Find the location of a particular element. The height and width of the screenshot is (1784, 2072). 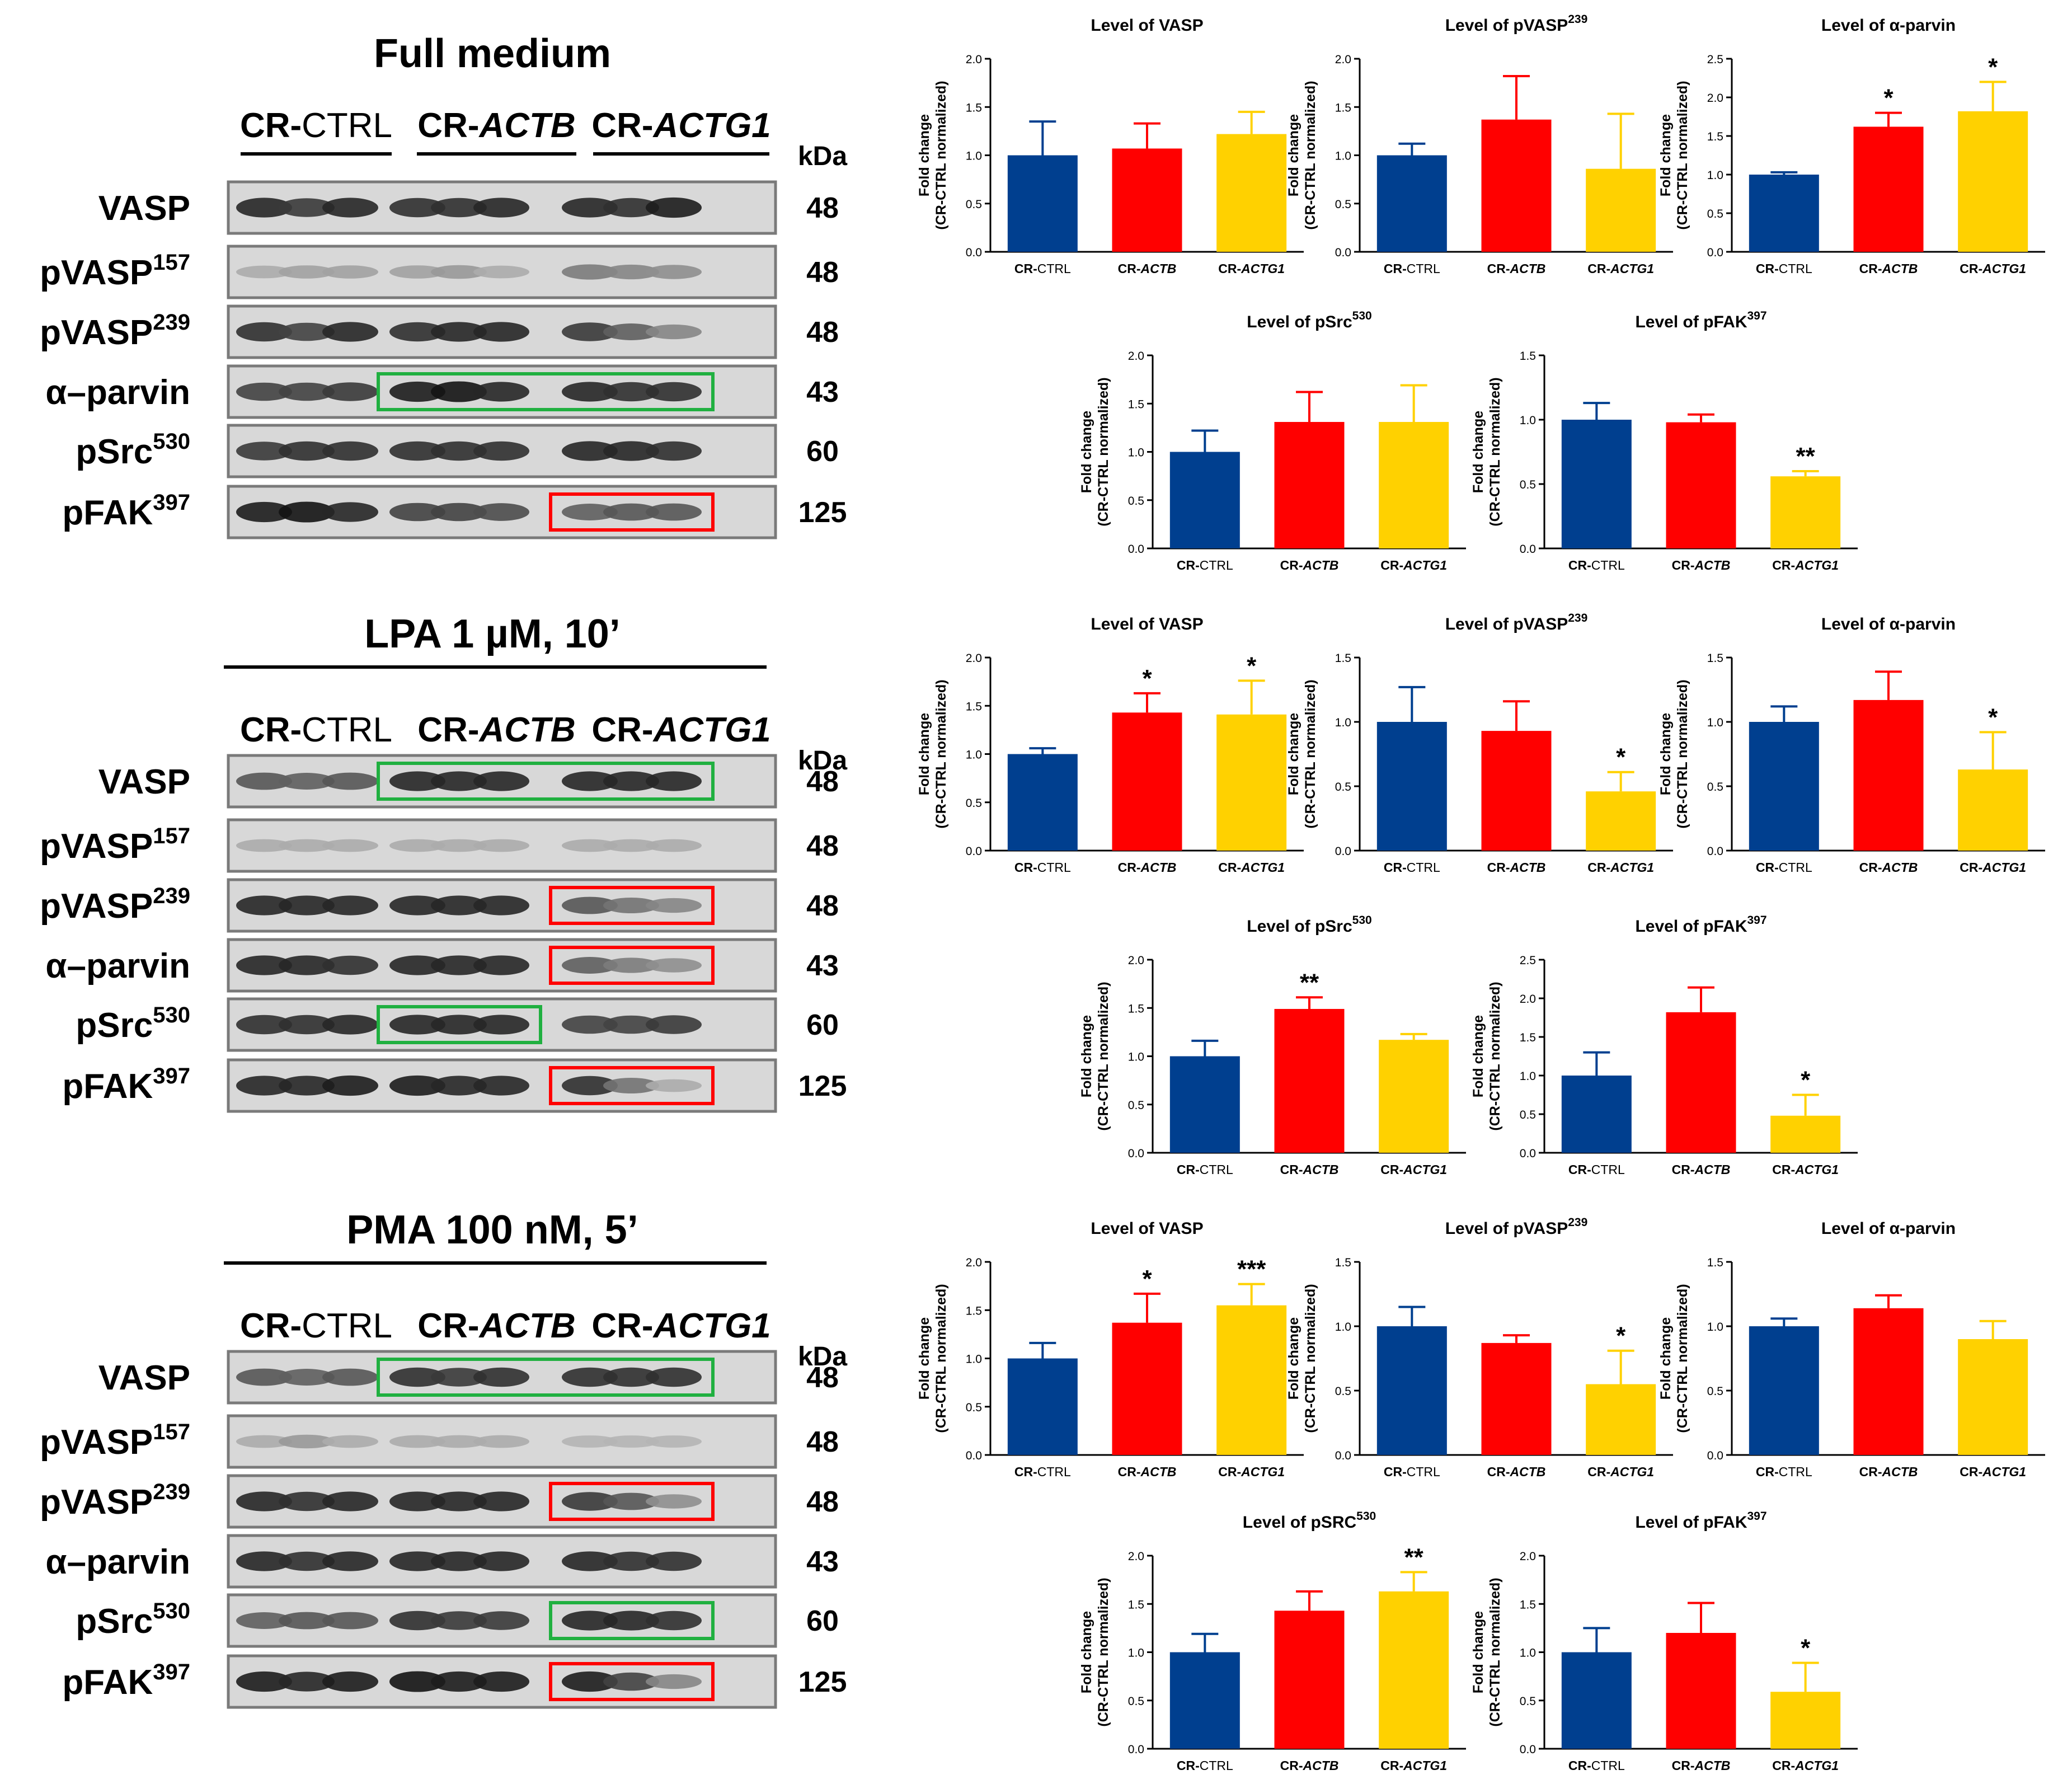

kda-header-text: kDa is located at coordinates (822, 1357).